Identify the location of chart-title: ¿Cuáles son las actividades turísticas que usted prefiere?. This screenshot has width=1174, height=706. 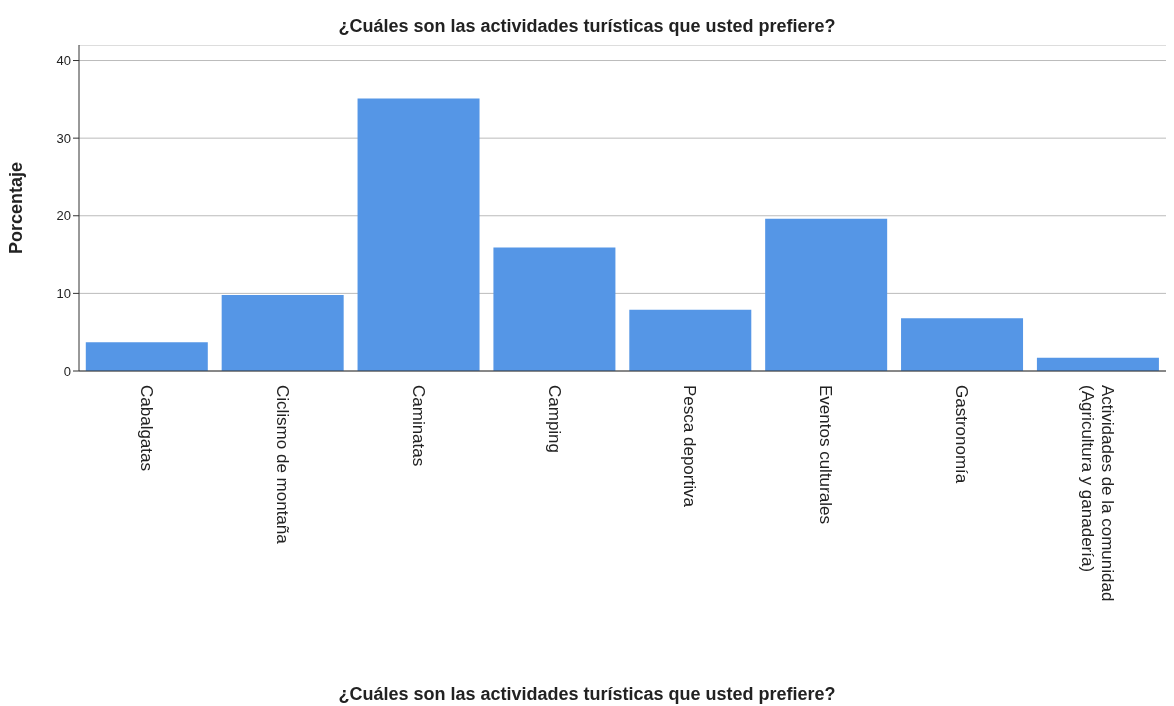
(587, 26).